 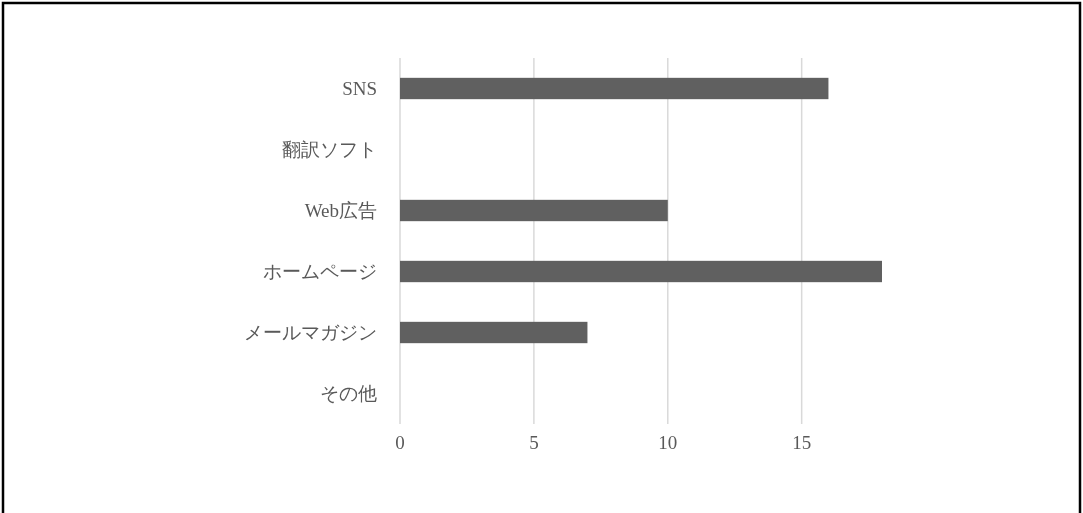 What do you see at coordinates (359, 89) in the screenshot?
I see `y-tick-label: SNS` at bounding box center [359, 89].